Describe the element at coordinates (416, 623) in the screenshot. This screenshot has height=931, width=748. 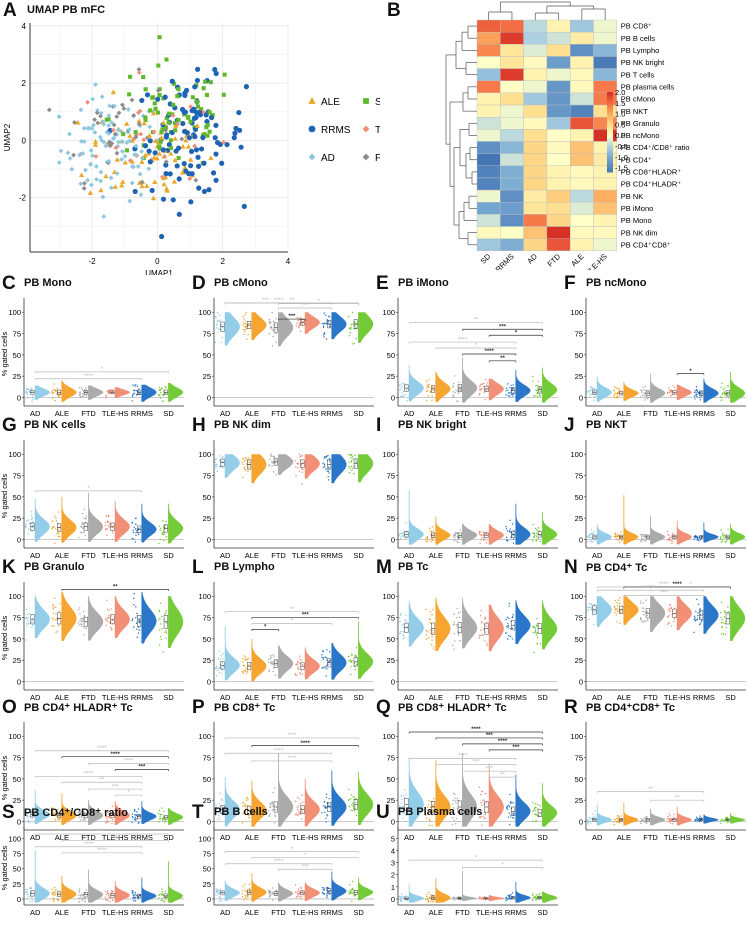
I see `violin-ad` at that location.